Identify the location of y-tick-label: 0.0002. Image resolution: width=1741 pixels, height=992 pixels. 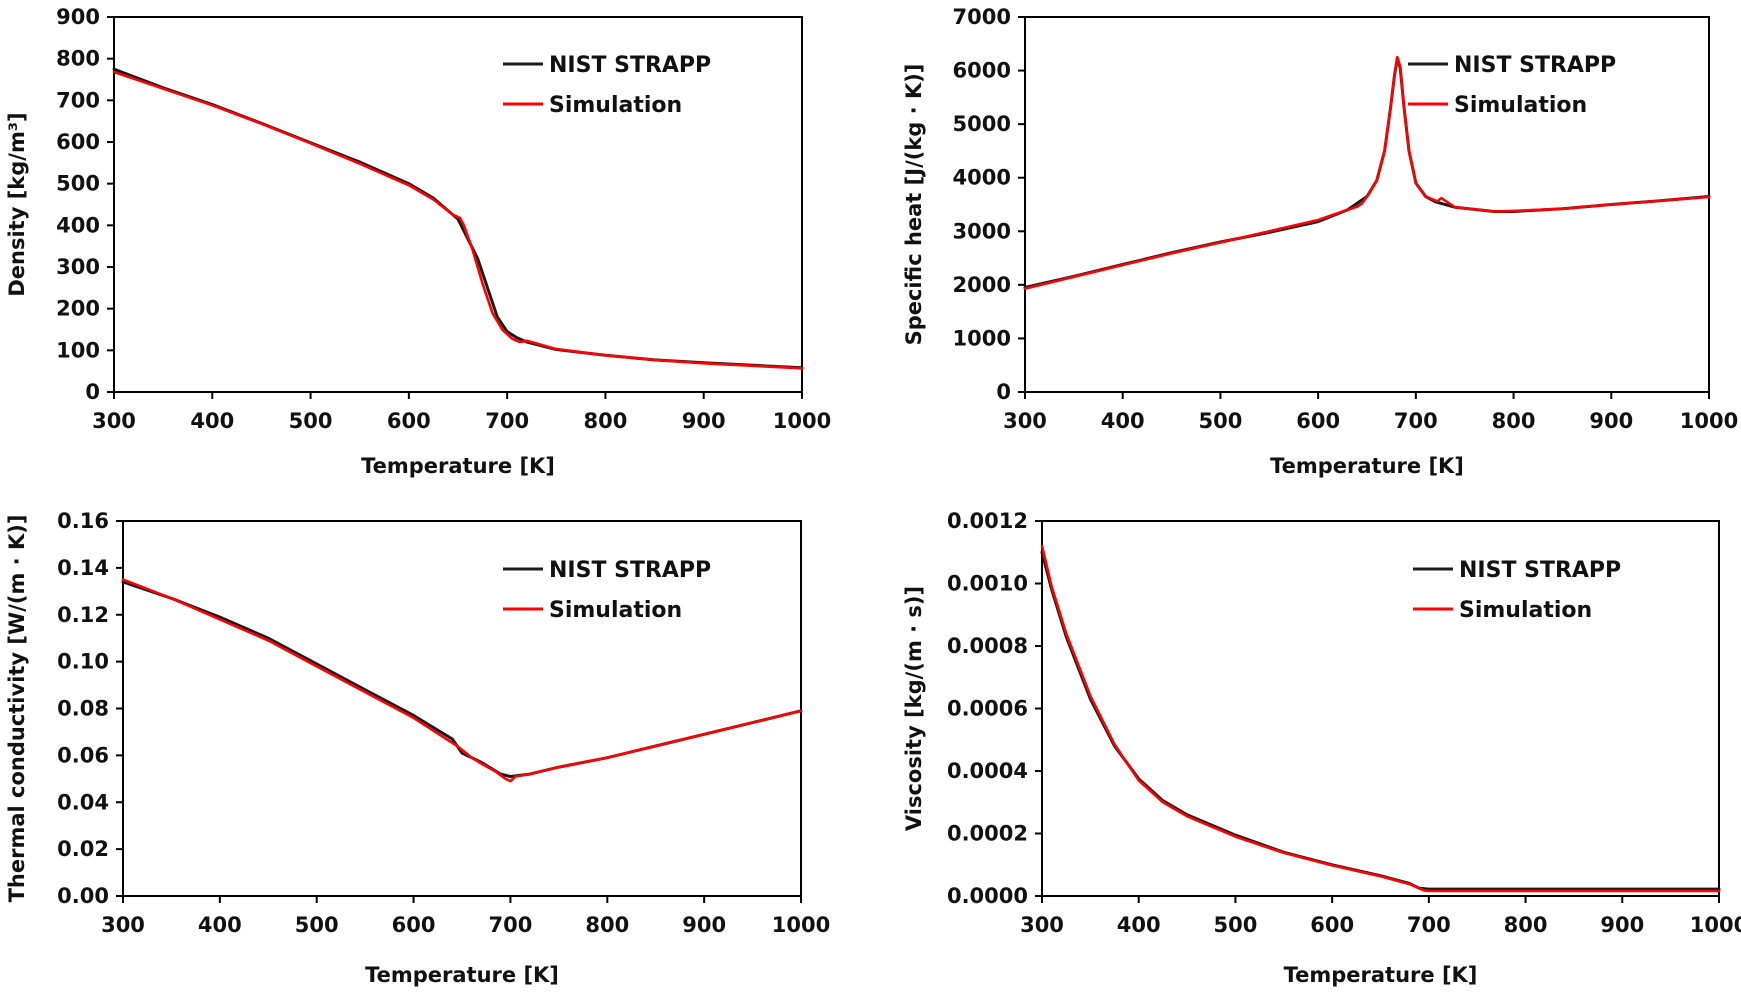
(987, 834).